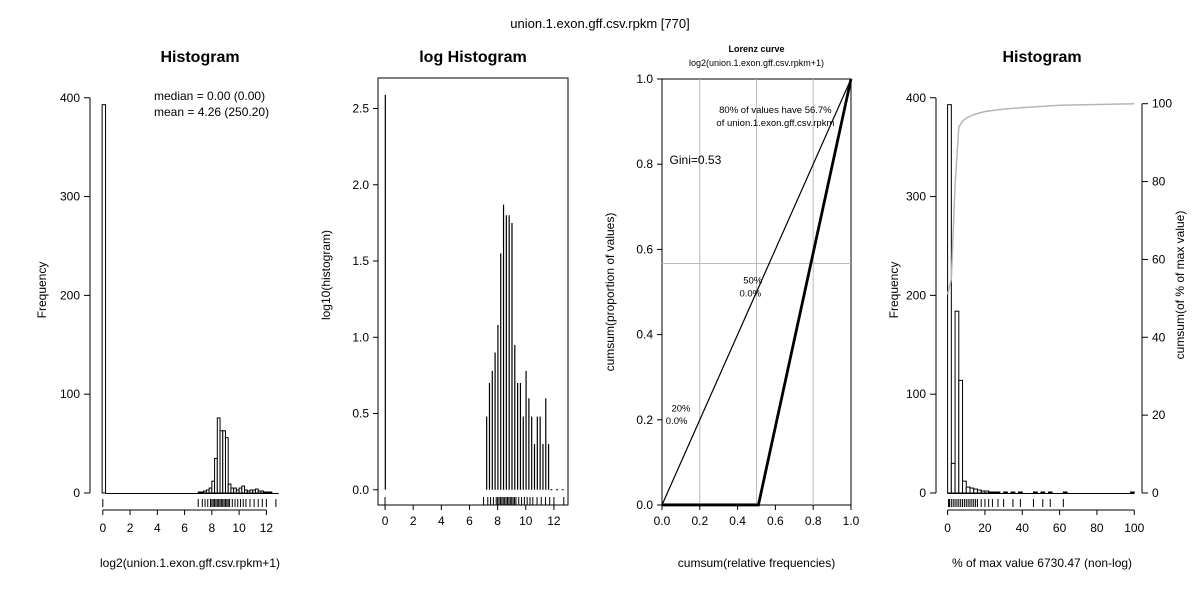 The height and width of the screenshot is (600, 1200). I want to click on lorenz-y-tick-label: 1.0, so click(644, 79).